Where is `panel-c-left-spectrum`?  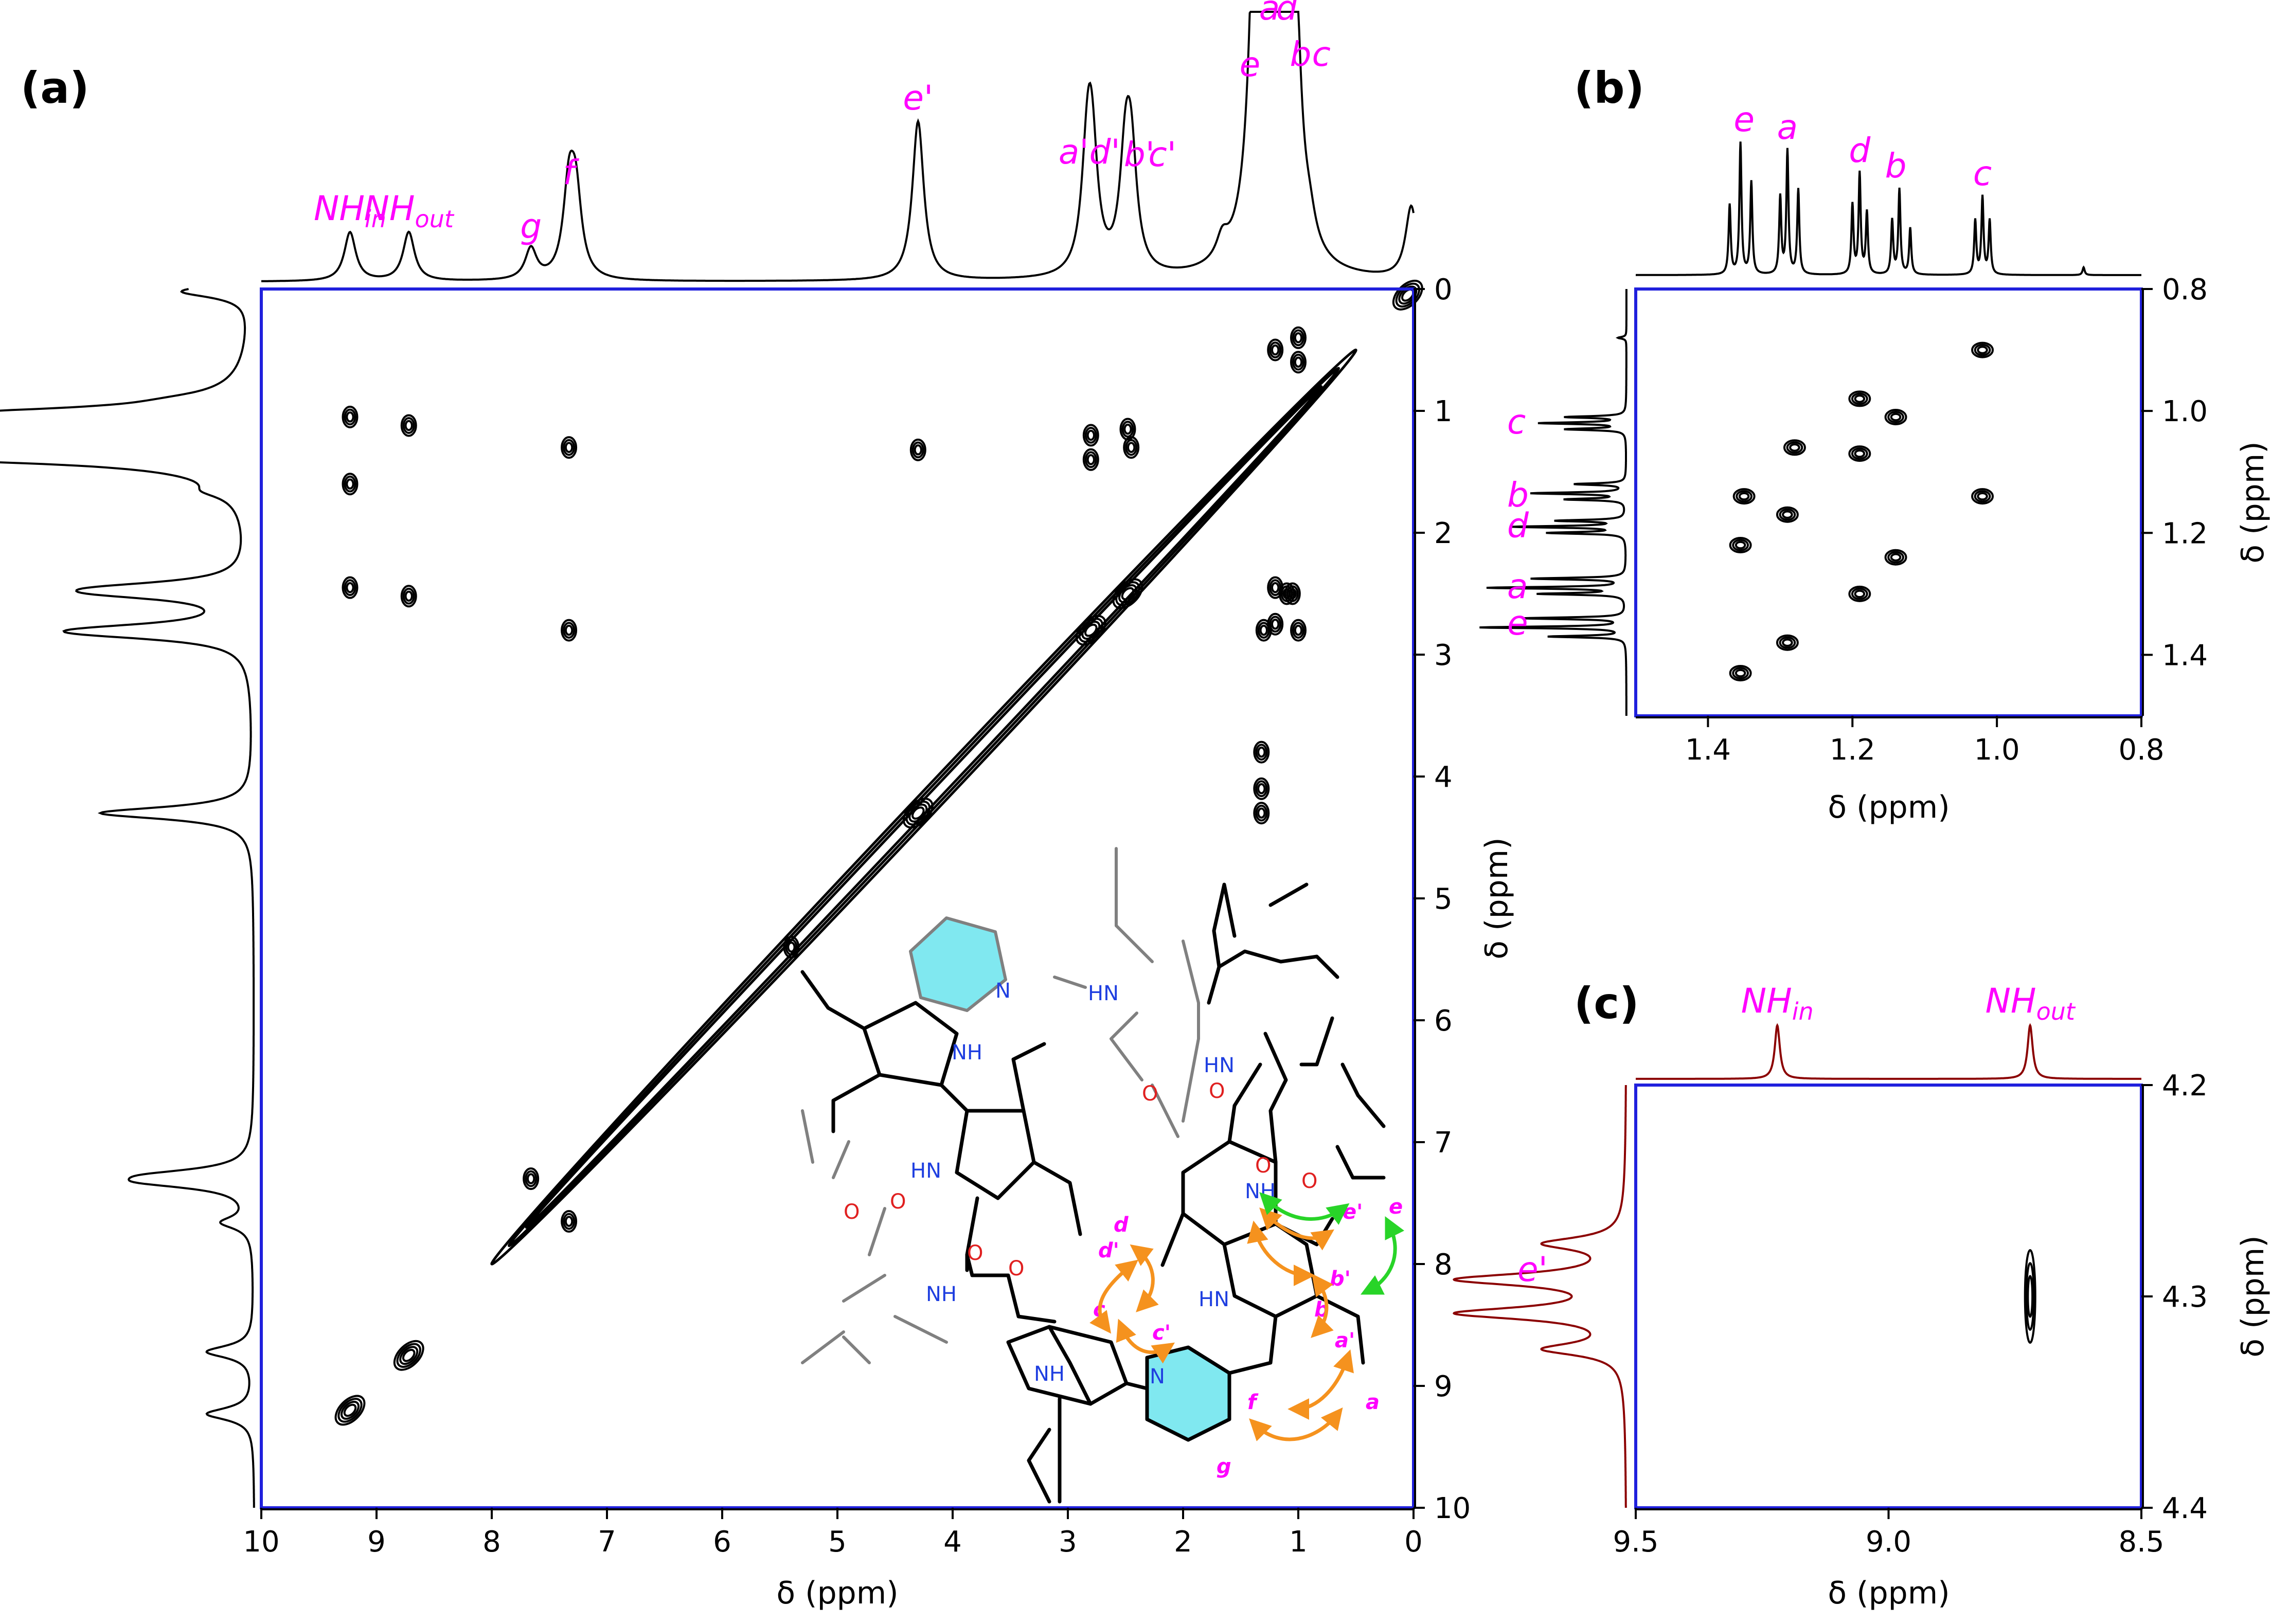 panel-c-left-spectrum is located at coordinates (1540, 1296).